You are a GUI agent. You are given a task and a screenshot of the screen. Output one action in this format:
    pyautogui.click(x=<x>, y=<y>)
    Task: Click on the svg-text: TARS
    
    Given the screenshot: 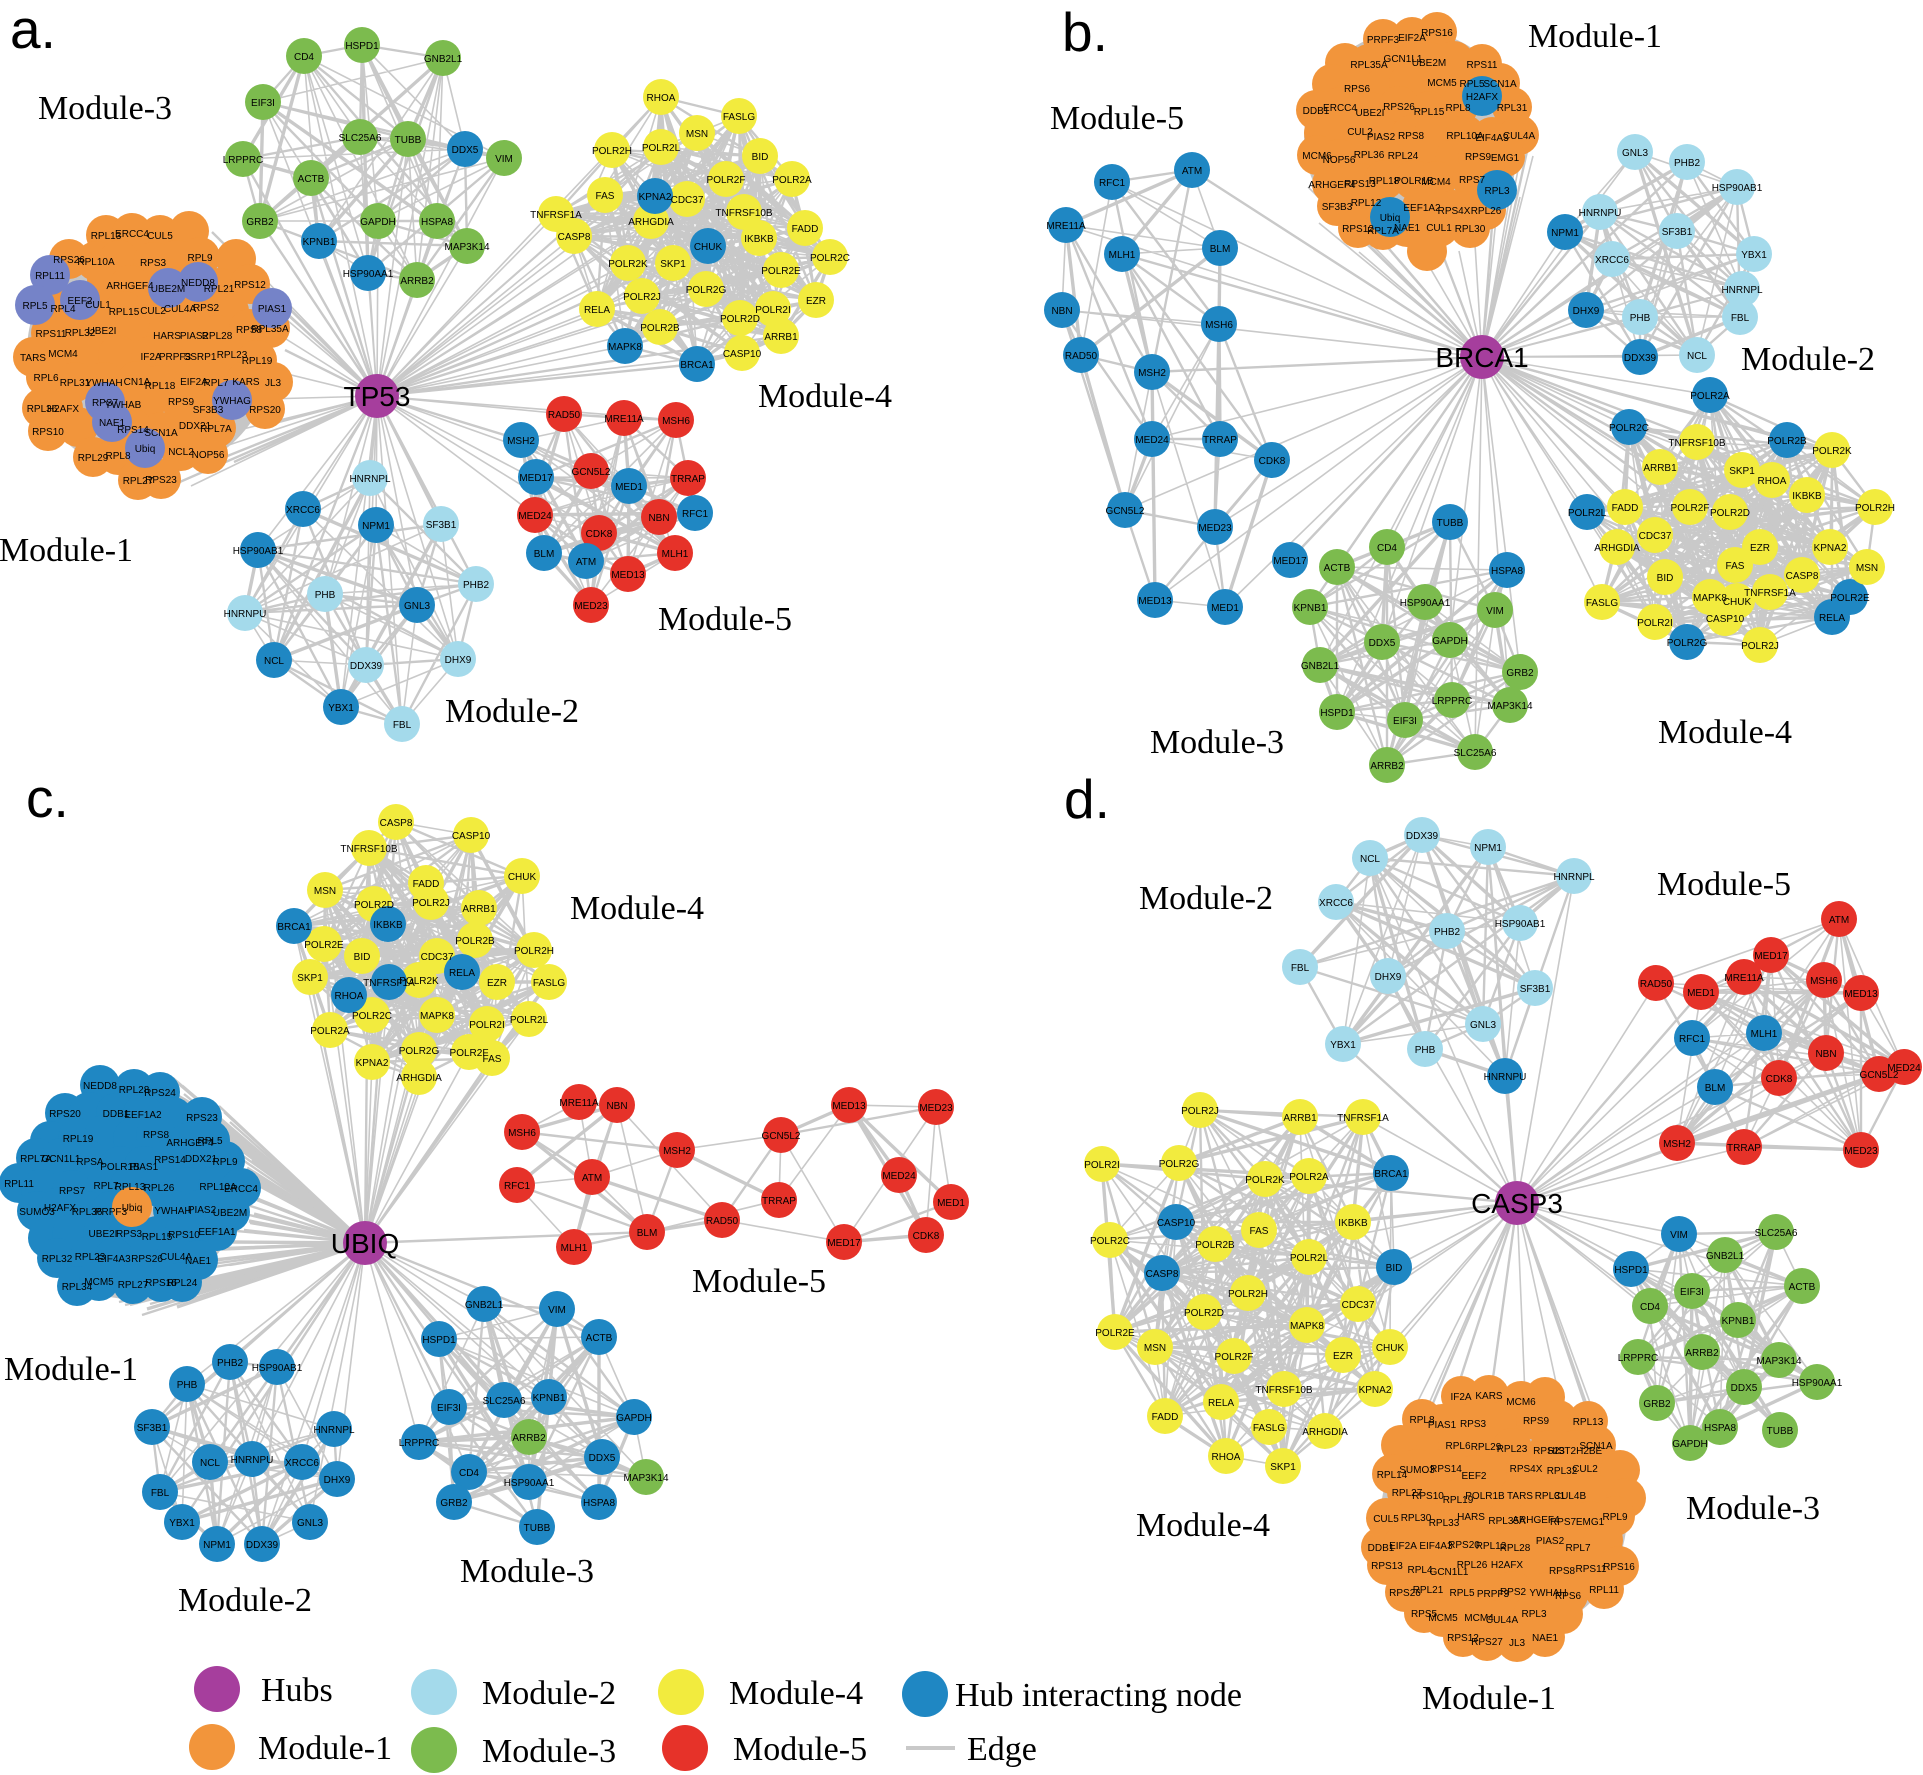 What is the action you would take?
    pyautogui.click(x=33, y=358)
    